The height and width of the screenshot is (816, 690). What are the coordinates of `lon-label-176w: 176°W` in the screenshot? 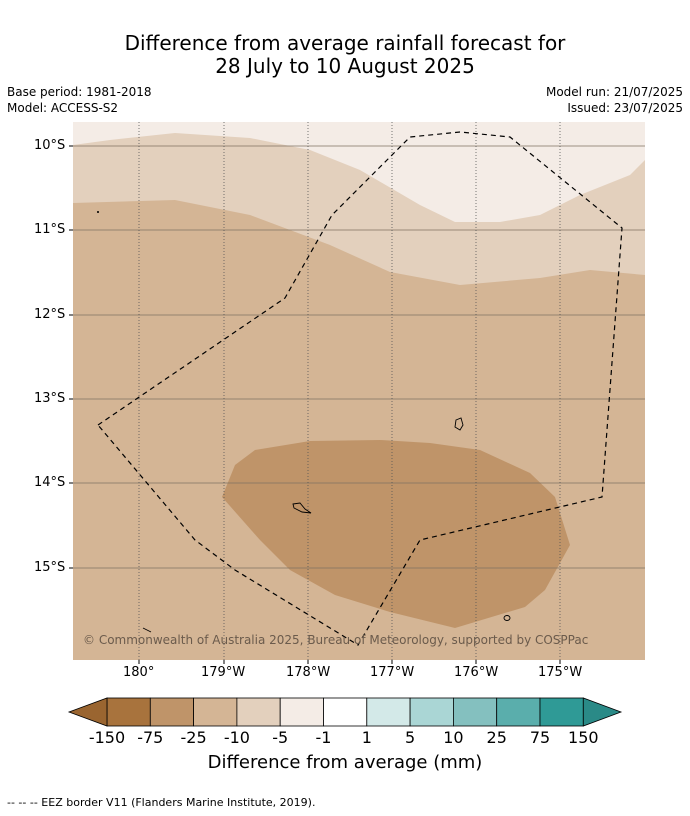 It's located at (476, 672).